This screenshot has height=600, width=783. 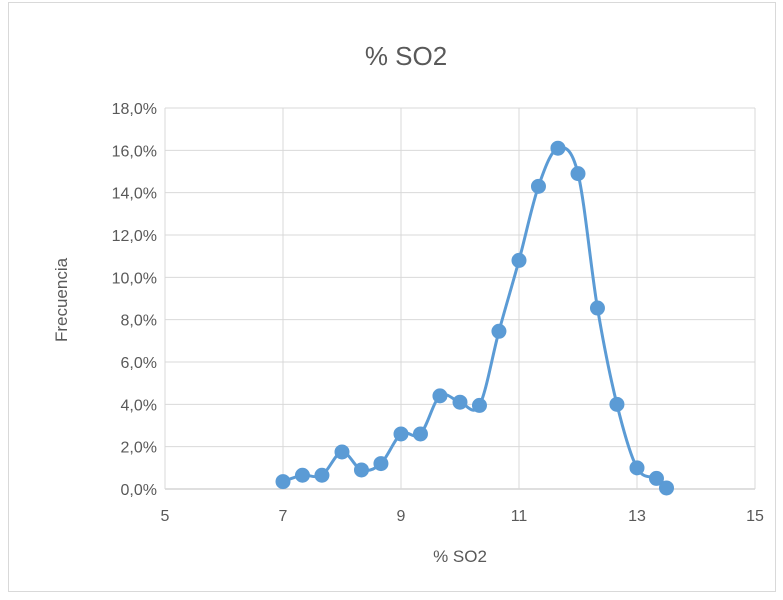 I want to click on x-tick-label: 5, so click(x=165, y=516).